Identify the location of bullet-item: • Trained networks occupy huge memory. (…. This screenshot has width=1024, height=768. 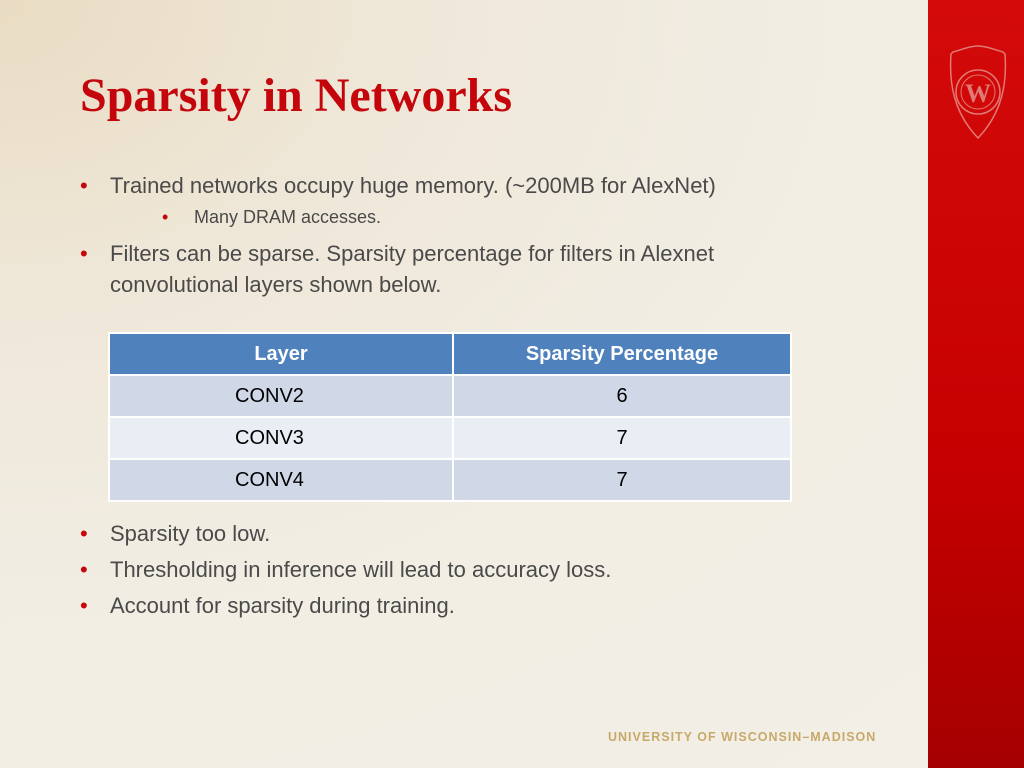
(398, 186).